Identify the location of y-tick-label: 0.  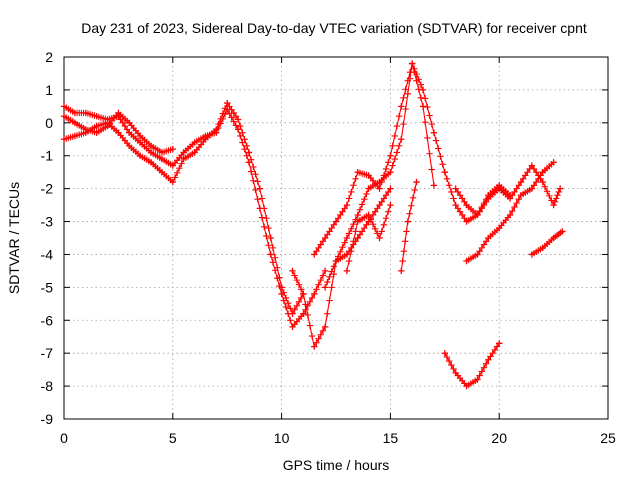
(49, 123).